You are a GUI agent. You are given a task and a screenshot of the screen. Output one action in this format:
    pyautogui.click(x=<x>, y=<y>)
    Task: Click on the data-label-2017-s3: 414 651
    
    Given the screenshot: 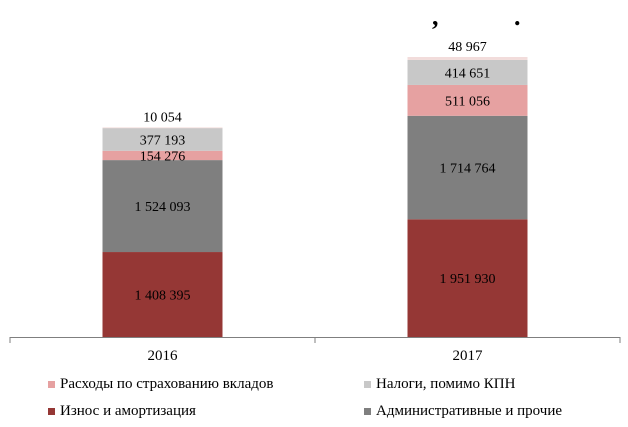 What is the action you would take?
    pyautogui.click(x=468, y=73)
    